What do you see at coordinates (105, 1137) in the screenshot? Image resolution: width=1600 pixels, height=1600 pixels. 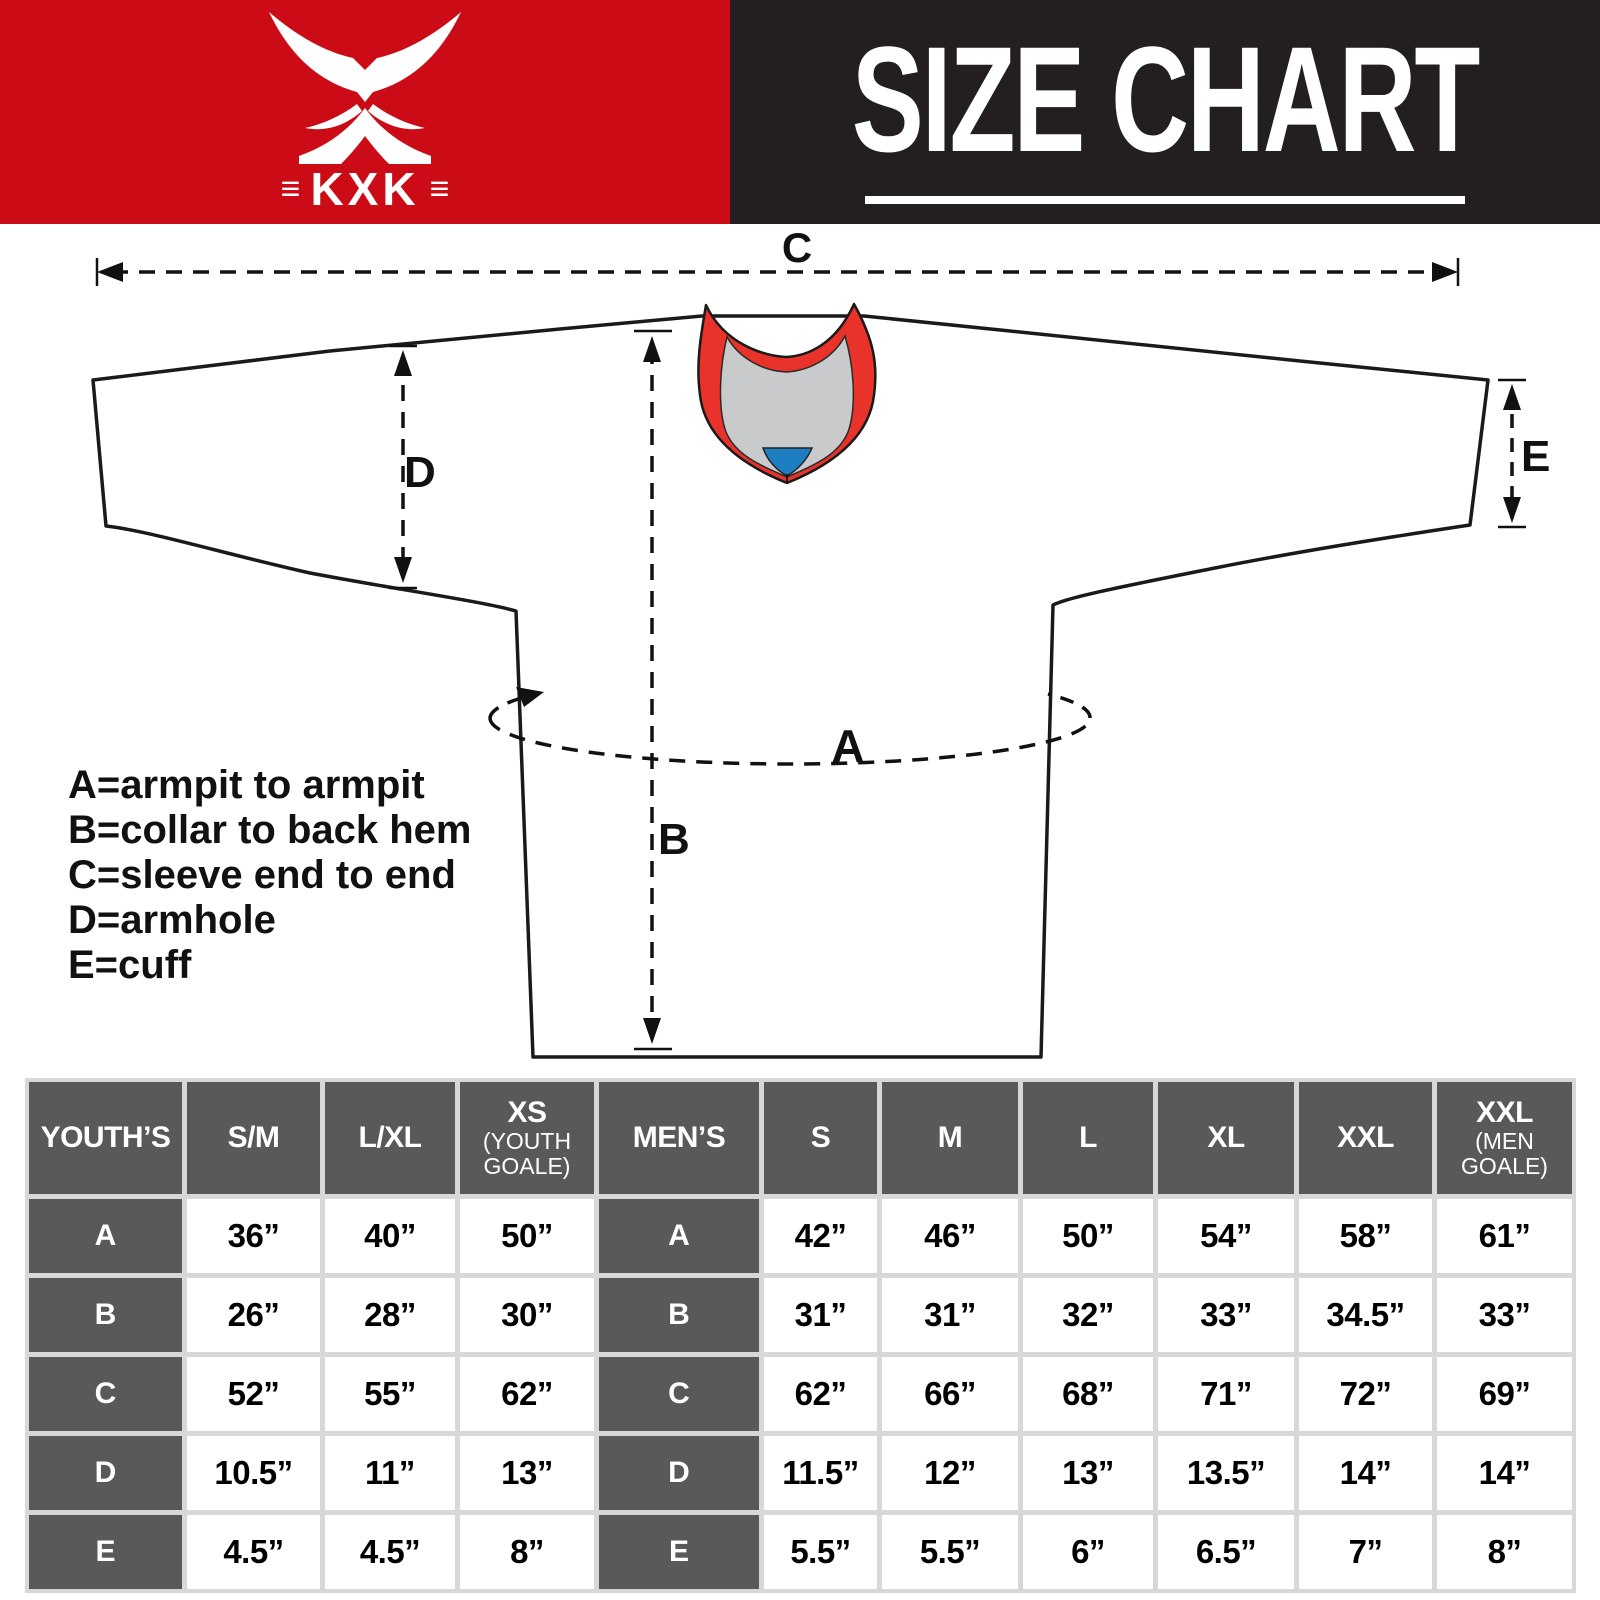 I see `col-header-label: YOUTH’S` at bounding box center [105, 1137].